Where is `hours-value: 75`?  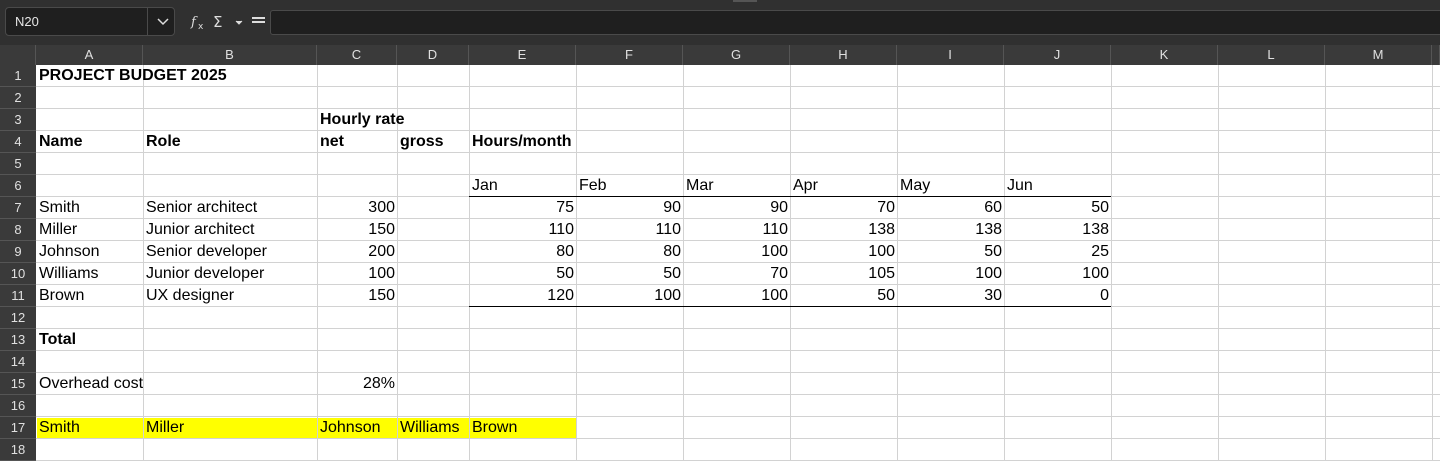
hours-value: 75 is located at coordinates (565, 207).